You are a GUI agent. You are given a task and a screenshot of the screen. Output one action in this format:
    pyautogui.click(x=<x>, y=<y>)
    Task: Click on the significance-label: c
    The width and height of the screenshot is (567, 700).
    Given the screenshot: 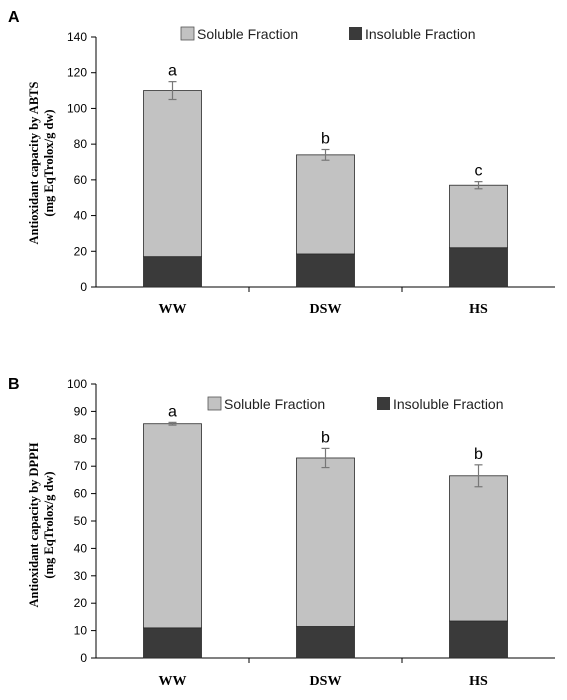 What is the action you would take?
    pyautogui.click(x=479, y=171)
    